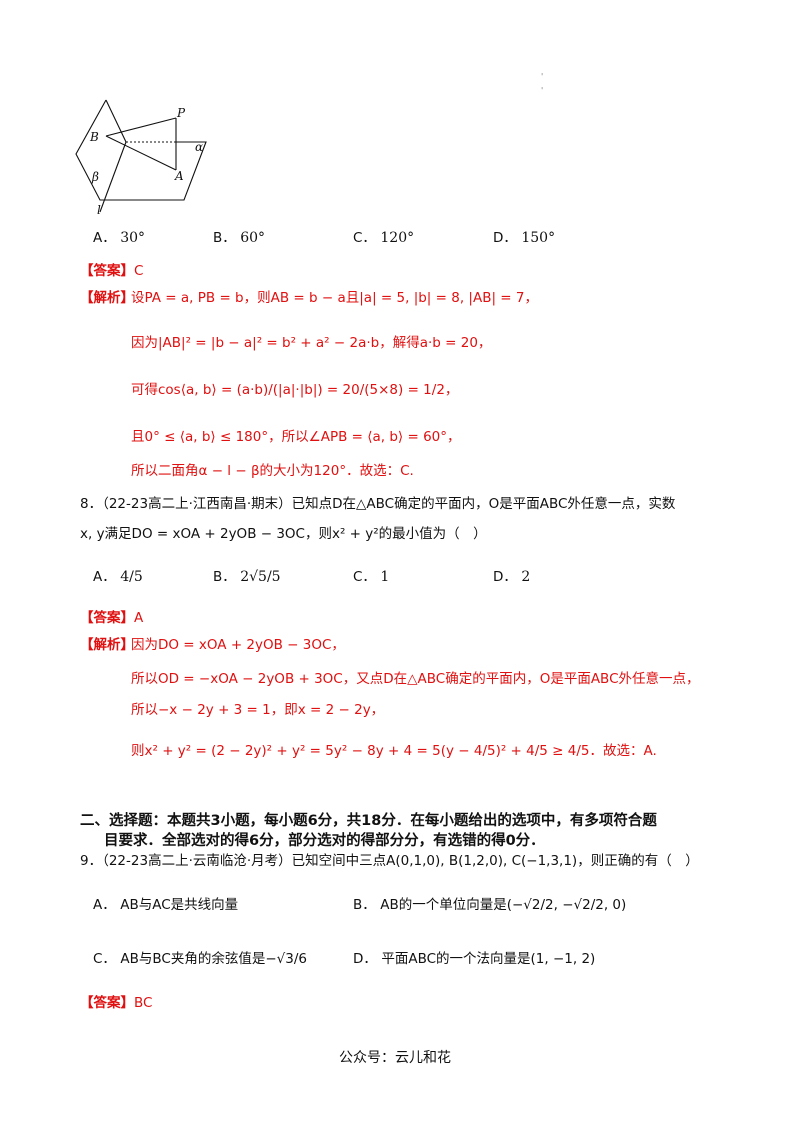 The height and width of the screenshot is (1132, 800). I want to click on q7-option-a: A． 30°, so click(119, 238).